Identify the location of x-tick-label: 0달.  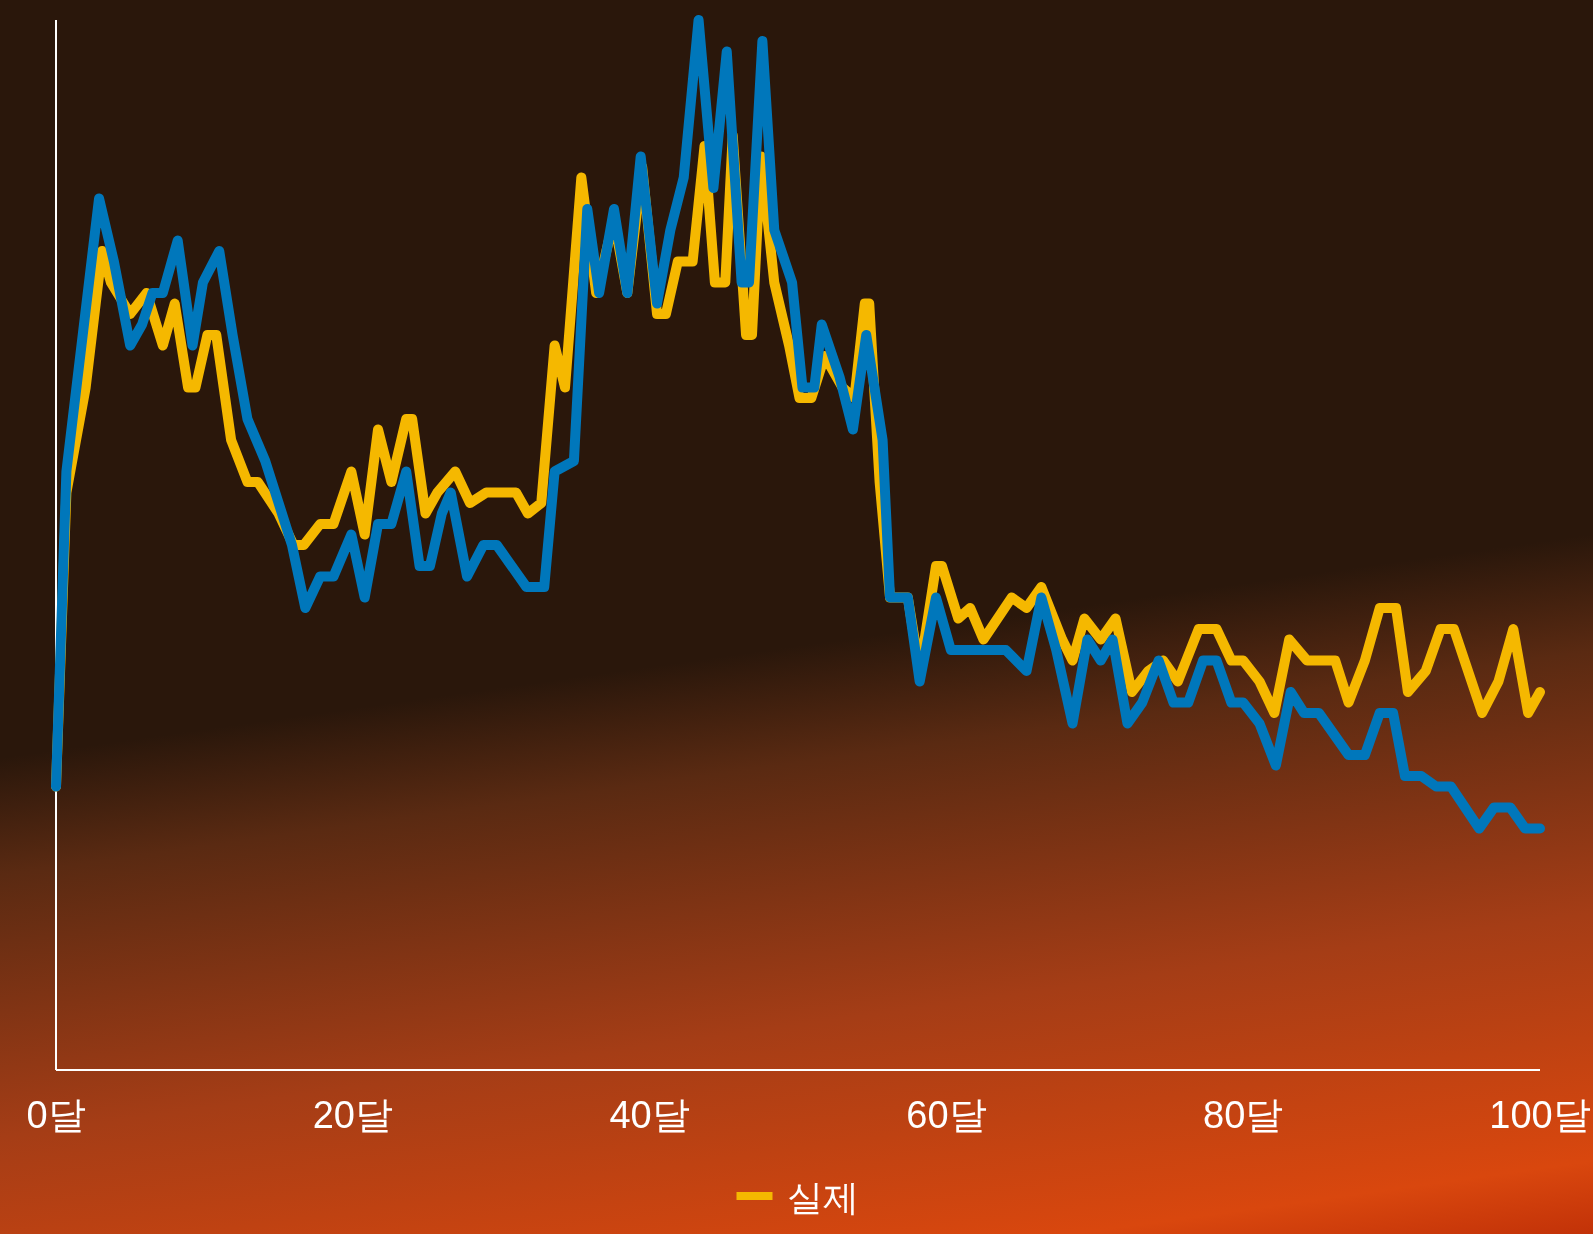
(56, 1115).